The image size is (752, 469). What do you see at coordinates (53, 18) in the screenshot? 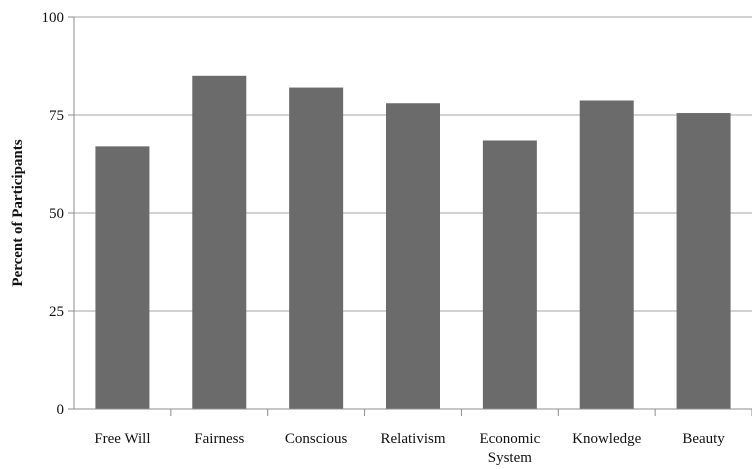
I see `y-tick-label: 100` at bounding box center [53, 18].